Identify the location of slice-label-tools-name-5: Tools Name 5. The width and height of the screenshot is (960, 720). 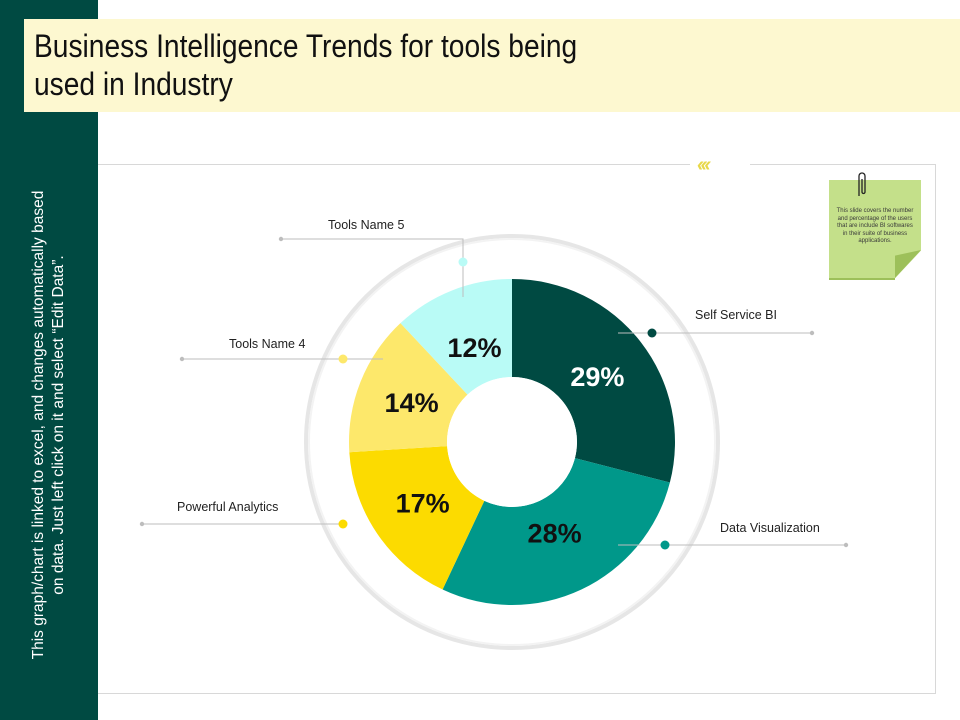
(366, 225).